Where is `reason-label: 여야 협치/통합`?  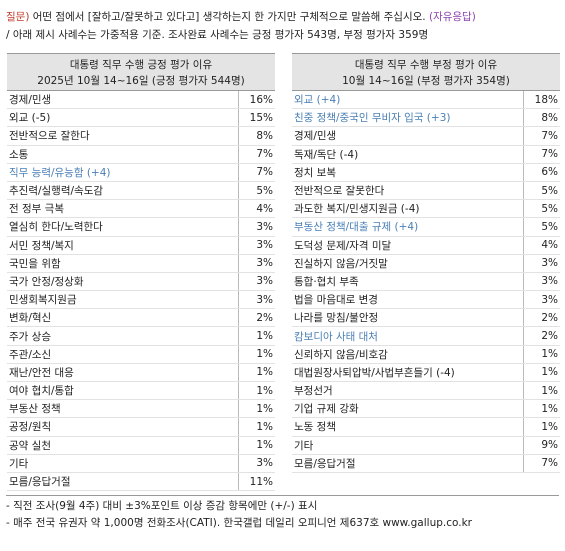
reason-label: 여야 협치/통합 is located at coordinates (41, 391).